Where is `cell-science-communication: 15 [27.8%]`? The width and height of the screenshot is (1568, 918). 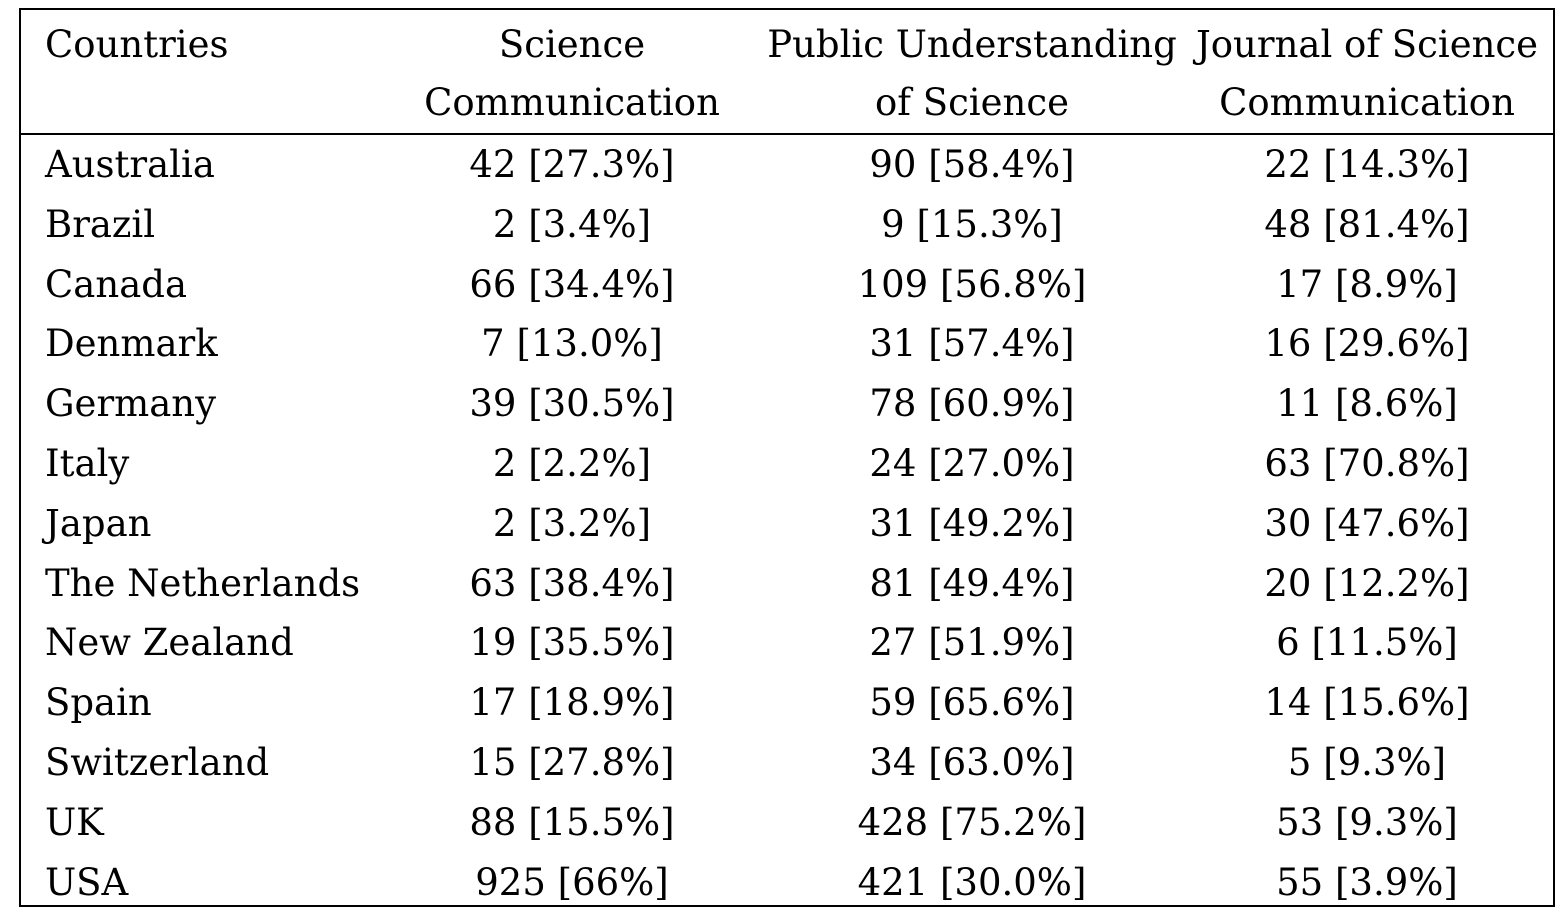
cell-science-communication: 15 [27.8%] is located at coordinates (572, 762).